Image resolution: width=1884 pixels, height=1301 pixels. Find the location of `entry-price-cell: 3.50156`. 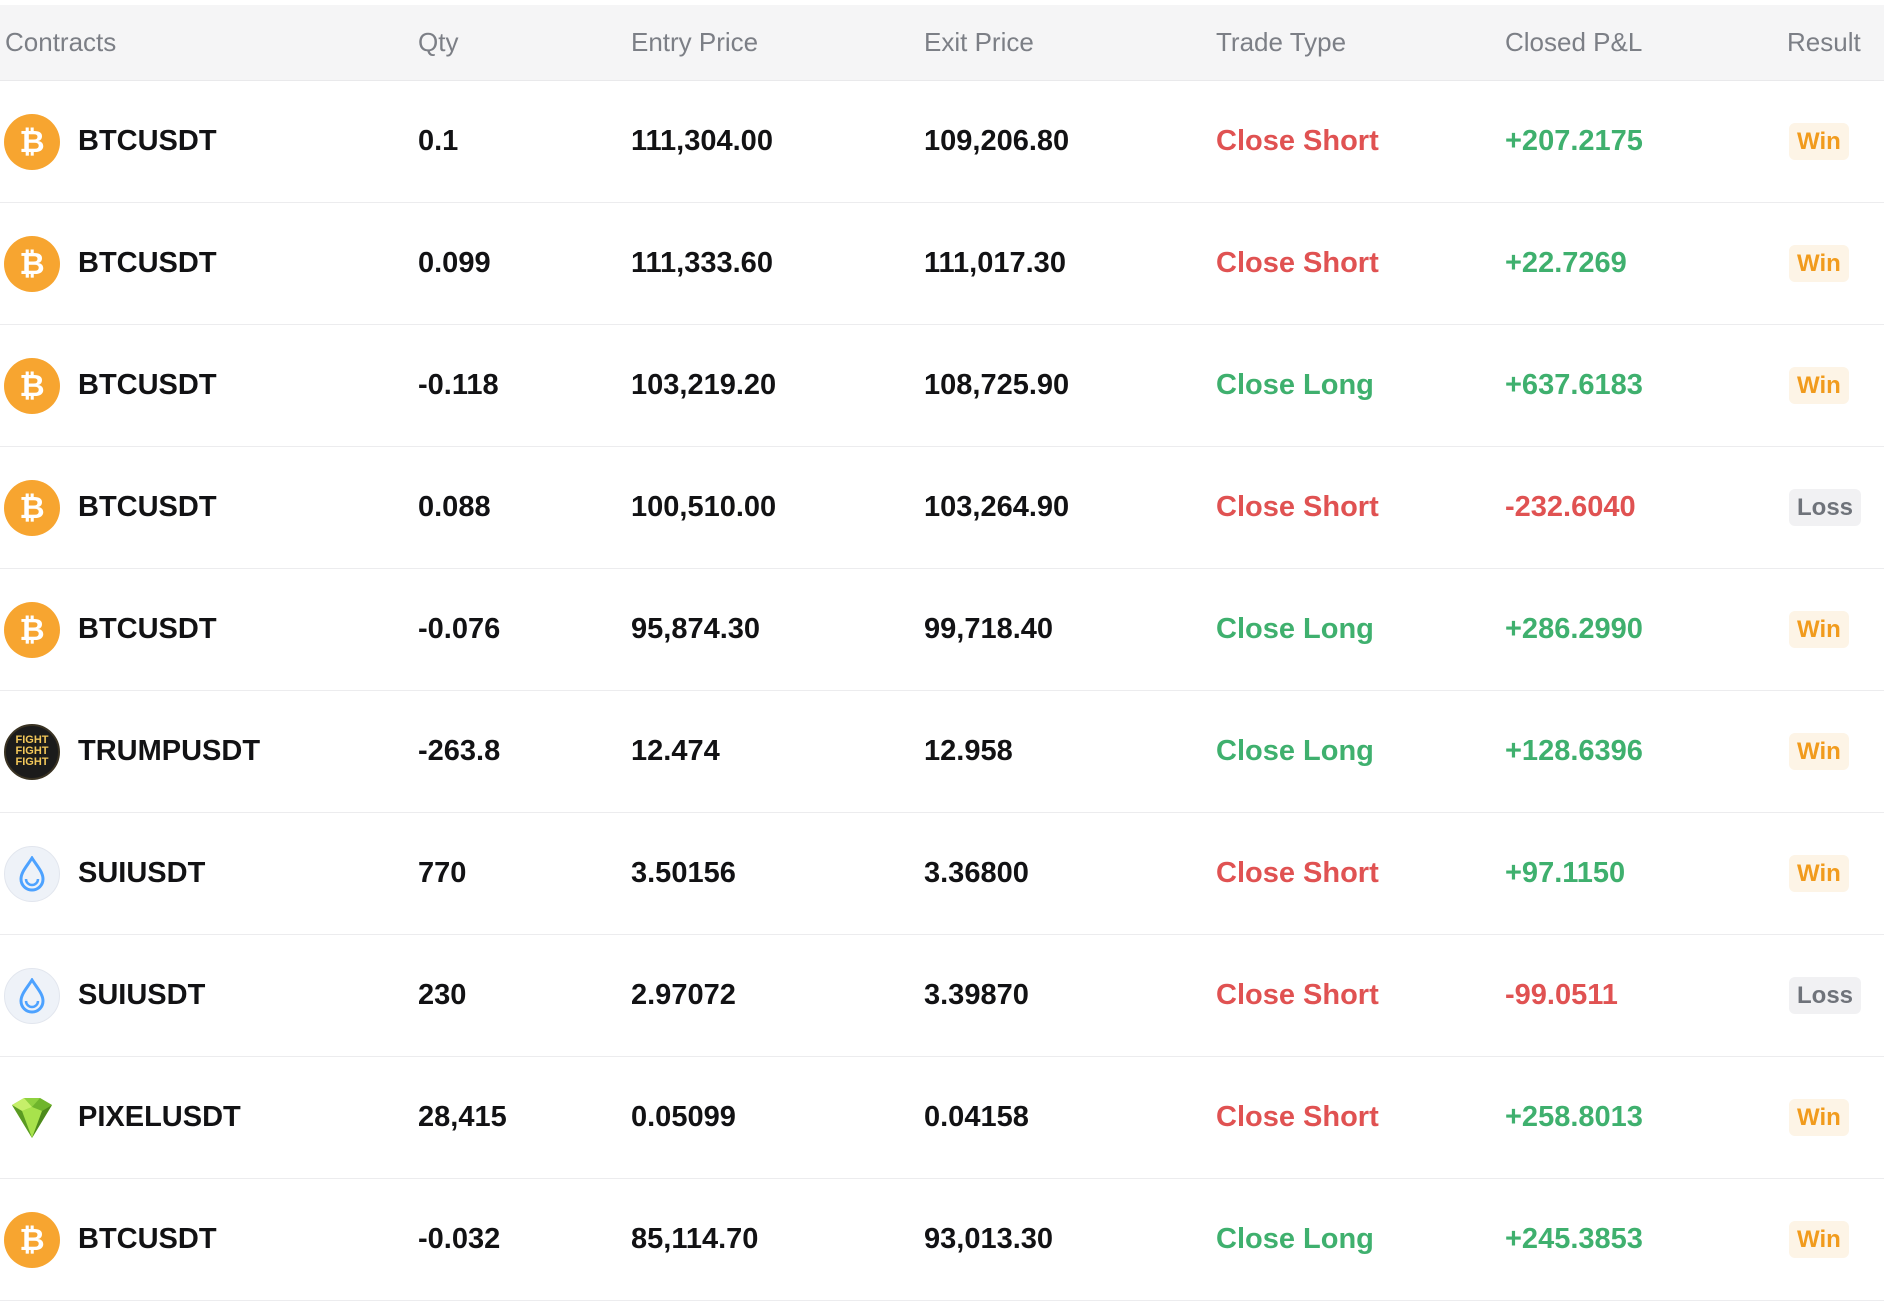

entry-price-cell: 3.50156 is located at coordinates (683, 873).